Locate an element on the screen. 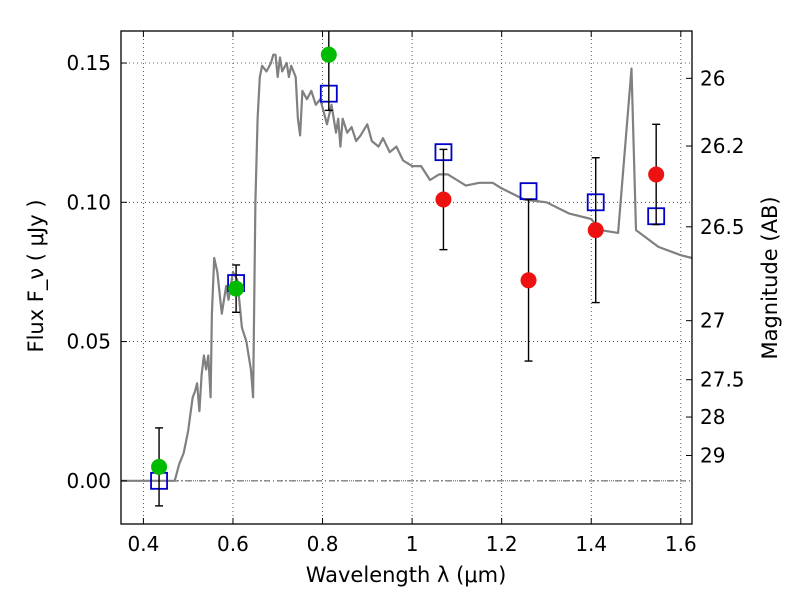  mag-tick-label: 26.2 is located at coordinates (722, 146).